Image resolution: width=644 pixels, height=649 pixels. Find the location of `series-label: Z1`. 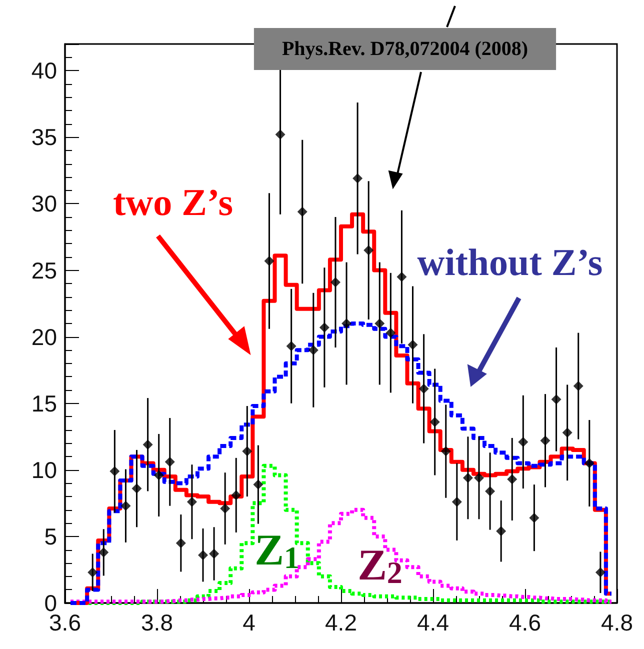

series-label: Z1 is located at coordinates (277, 550).